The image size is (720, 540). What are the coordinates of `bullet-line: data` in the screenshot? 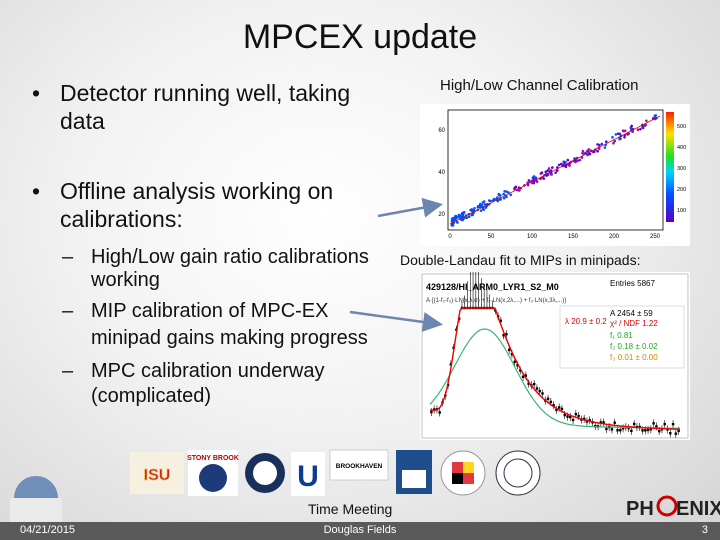 It's located at (82, 121).